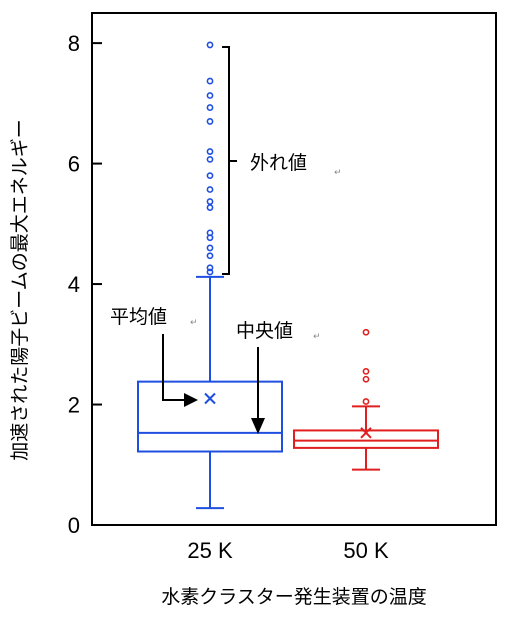 The height and width of the screenshot is (623, 506). What do you see at coordinates (258, 426) in the screenshot?
I see `median-arrowhead` at bounding box center [258, 426].